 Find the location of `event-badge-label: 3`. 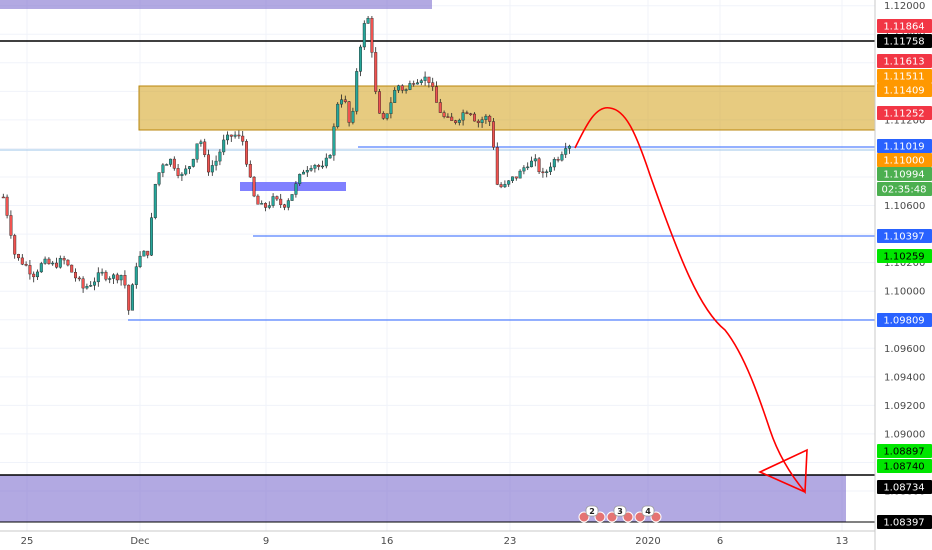

event-badge-label: 3 is located at coordinates (620, 511).